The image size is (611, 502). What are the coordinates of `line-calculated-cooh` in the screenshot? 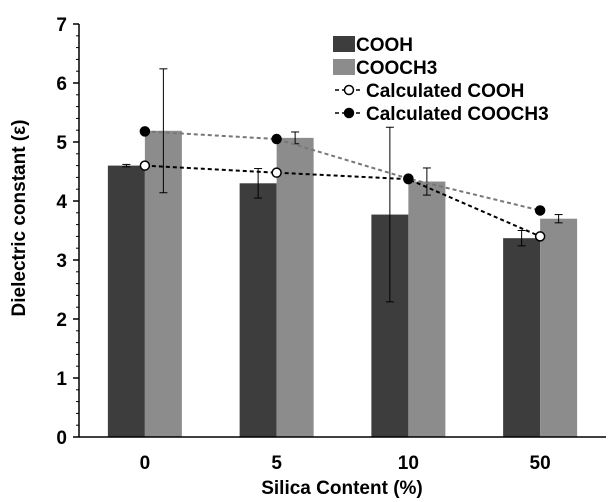 It's located at (342, 201).